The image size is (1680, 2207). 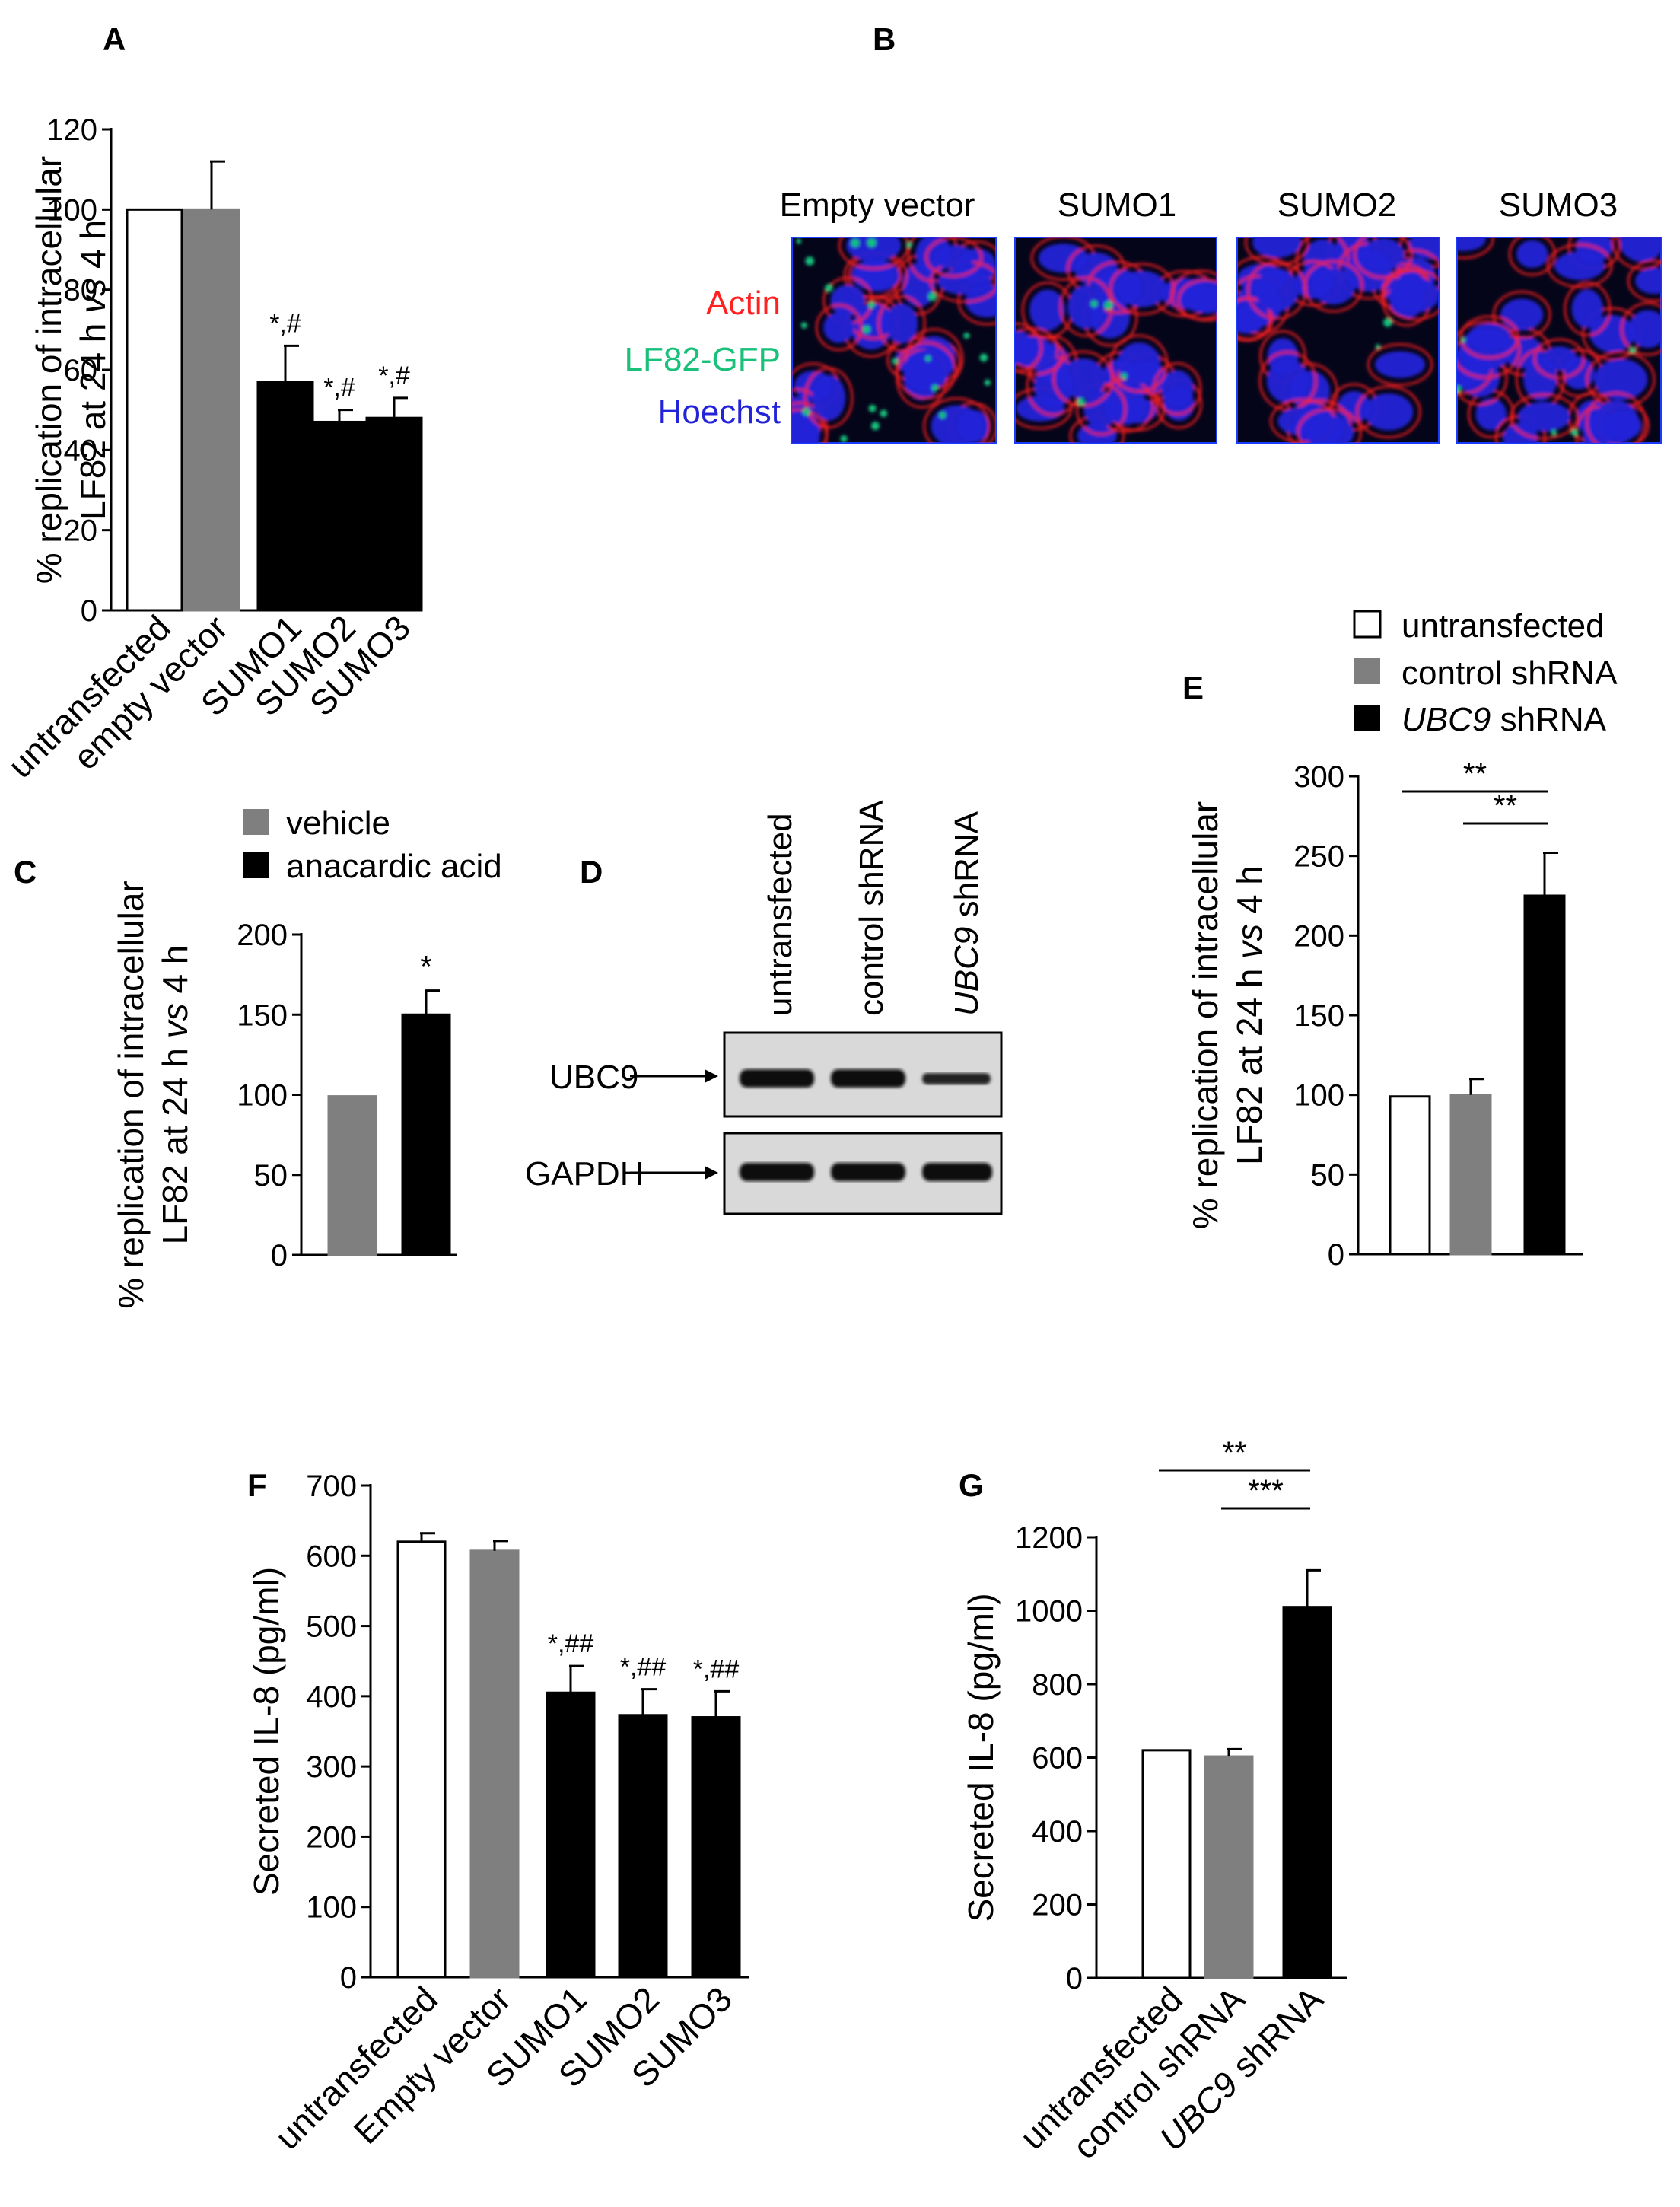 I want to click on micrograph-label-empty-vector: Empty vector, so click(x=877, y=205).